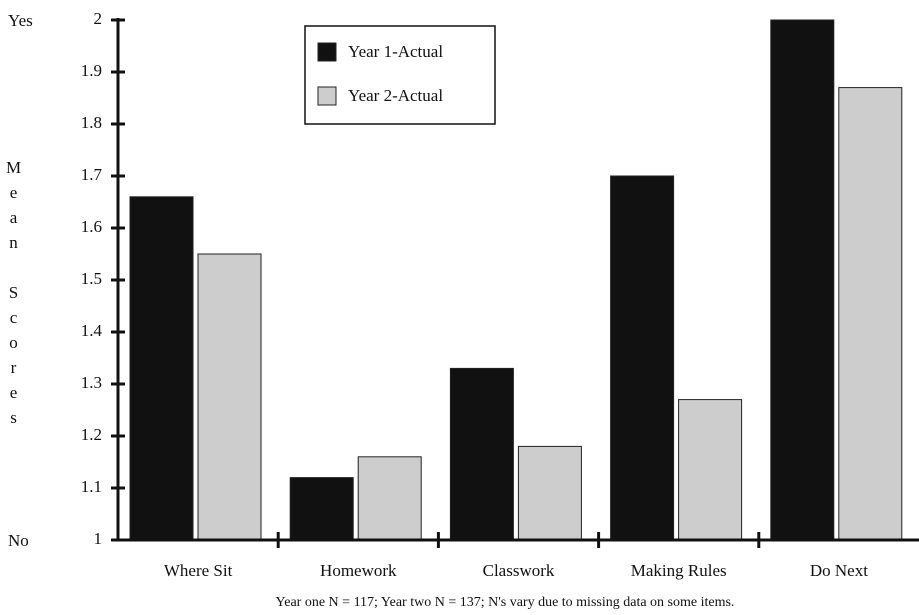 Image resolution: width=919 pixels, height=615 pixels. I want to click on y-tick-label: 1.7, so click(92, 174).